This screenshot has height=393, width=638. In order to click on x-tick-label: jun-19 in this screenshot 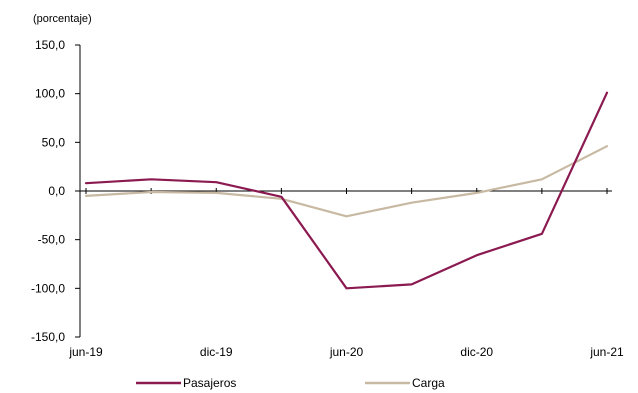, I will do `click(85, 352)`.